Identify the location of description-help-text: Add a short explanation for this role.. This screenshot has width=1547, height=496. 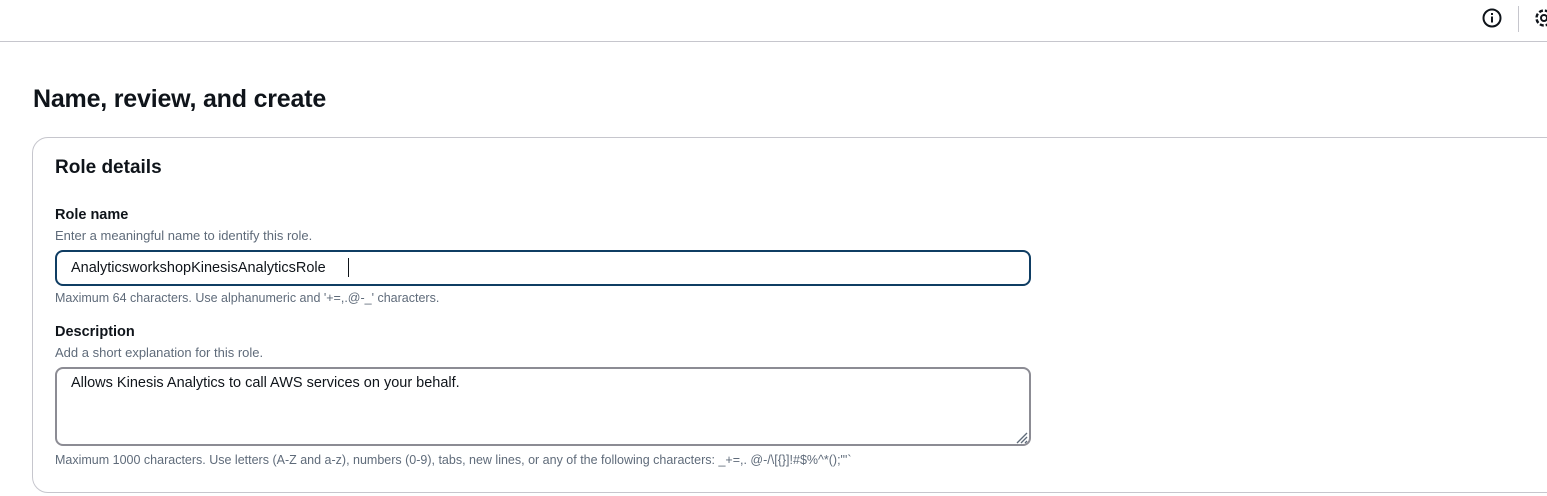
(159, 352).